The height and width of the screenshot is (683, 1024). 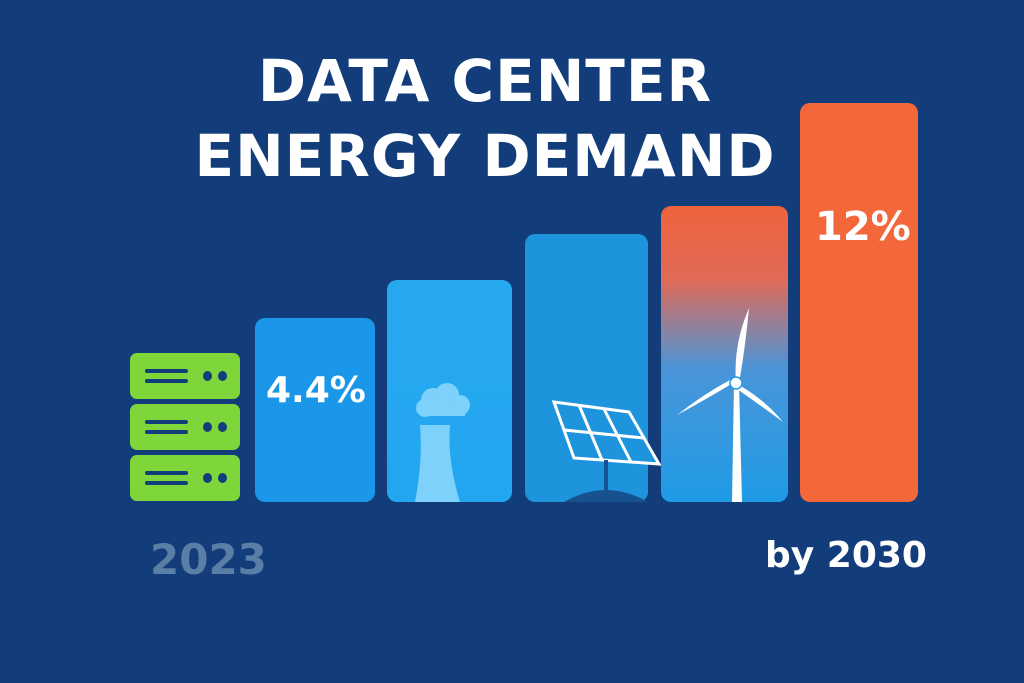 What do you see at coordinates (846, 555) in the screenshot?
I see `end-year-label: by 2030` at bounding box center [846, 555].